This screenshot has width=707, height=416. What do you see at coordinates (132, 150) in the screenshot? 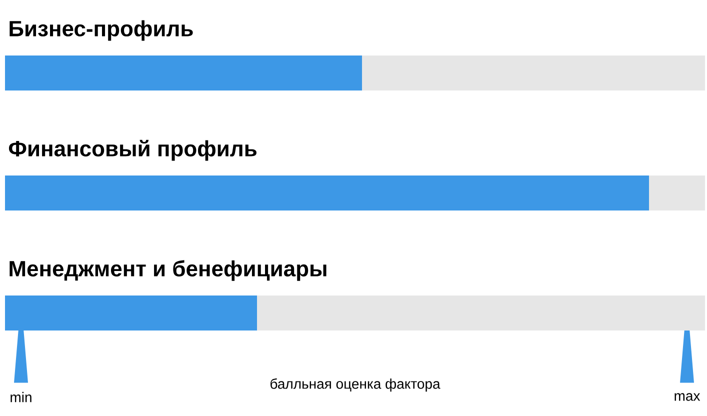
I see `y-tick-label: Финансовый профиль` at bounding box center [132, 150].